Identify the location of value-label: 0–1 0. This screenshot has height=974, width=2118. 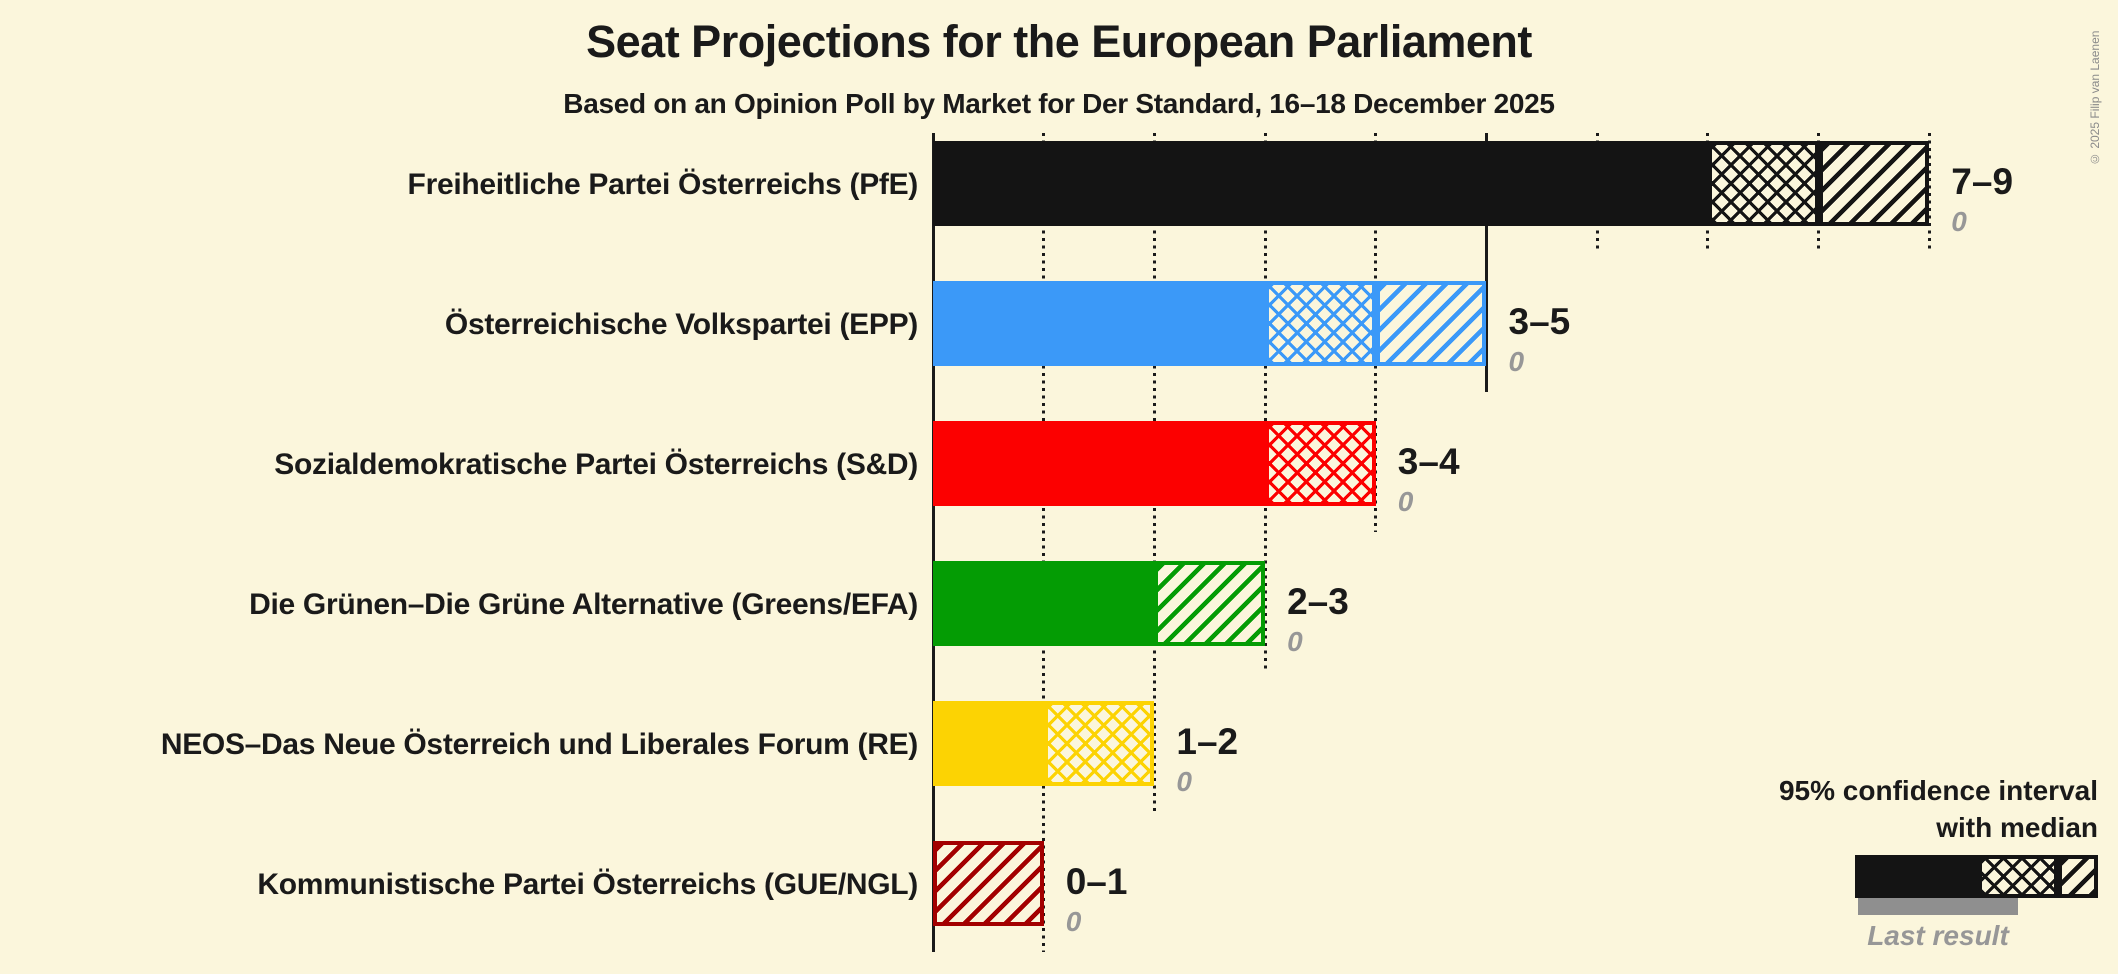
(1097, 899).